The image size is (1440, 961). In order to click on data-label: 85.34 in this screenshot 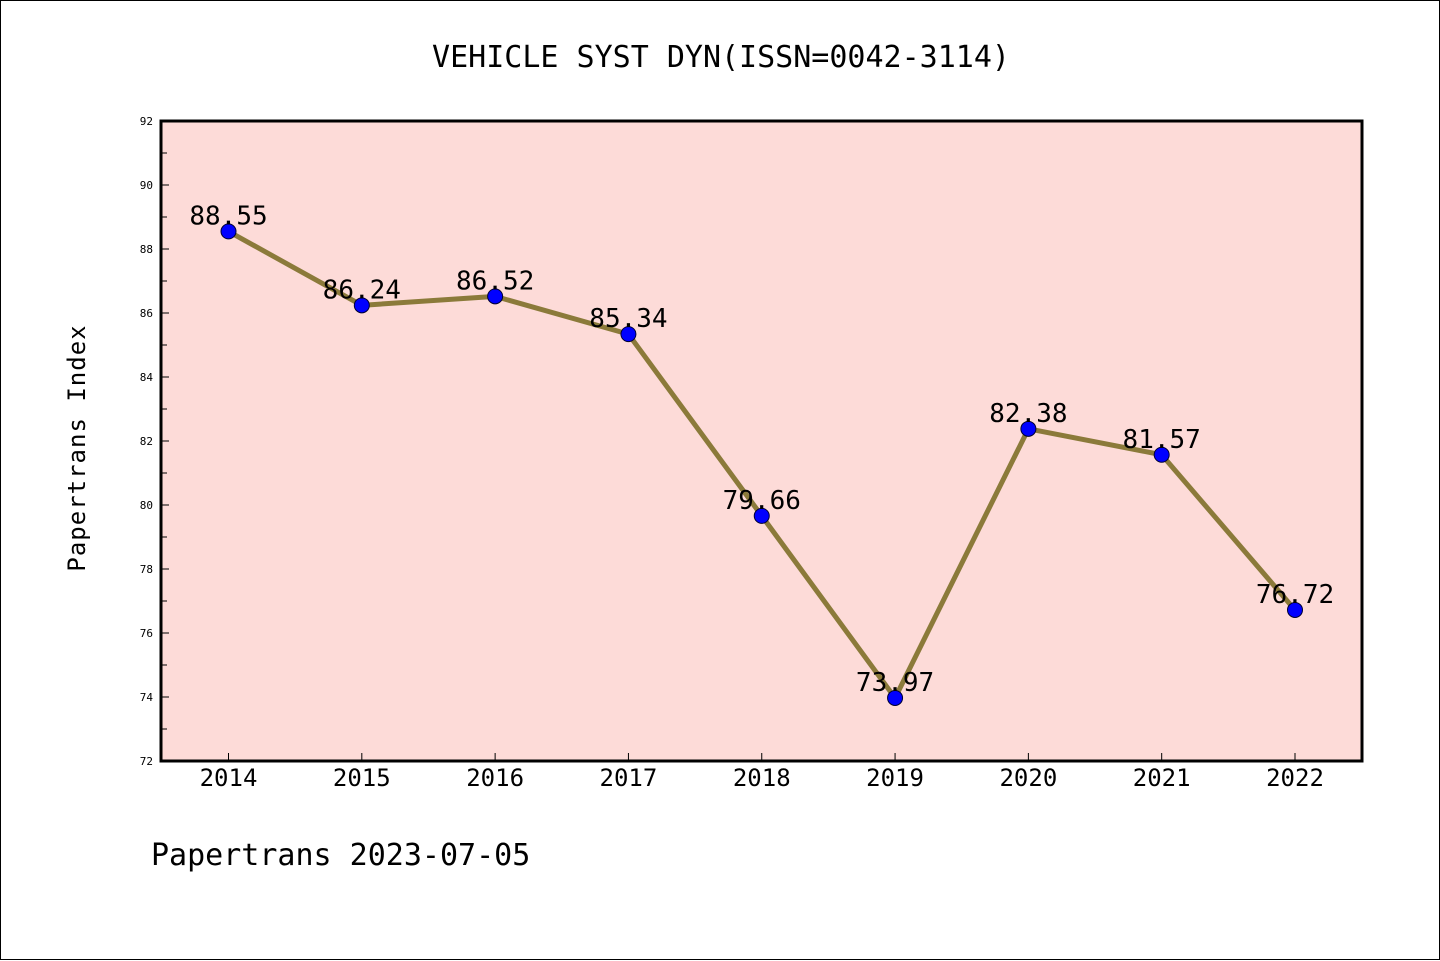, I will do `click(628, 319)`.